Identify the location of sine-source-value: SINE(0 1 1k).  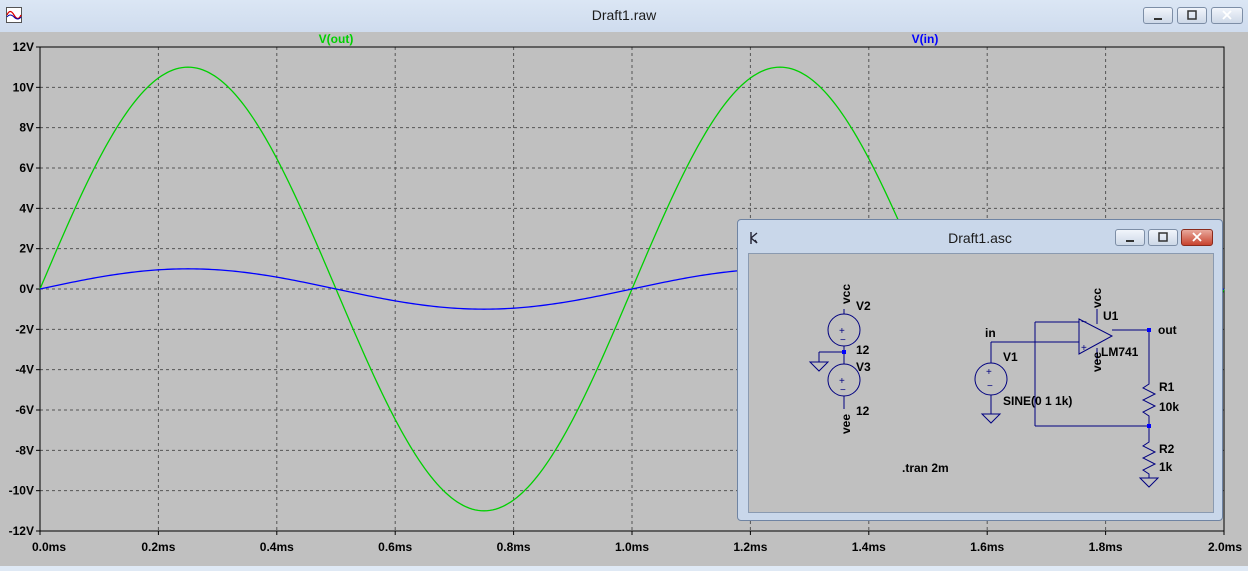
(1037, 401).